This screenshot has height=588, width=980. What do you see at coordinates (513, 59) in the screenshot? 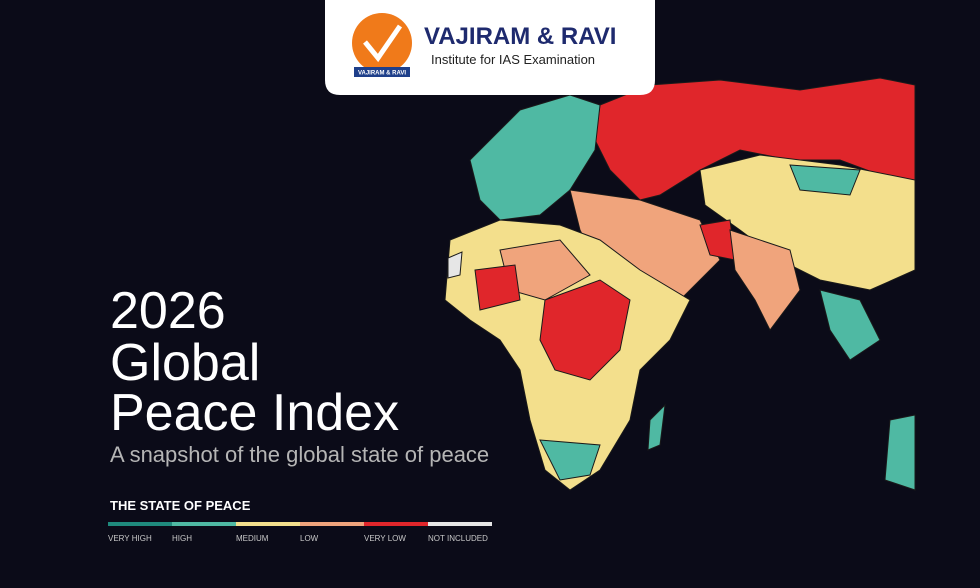
I see `logo-tagline: Institute for IAS Examination` at bounding box center [513, 59].